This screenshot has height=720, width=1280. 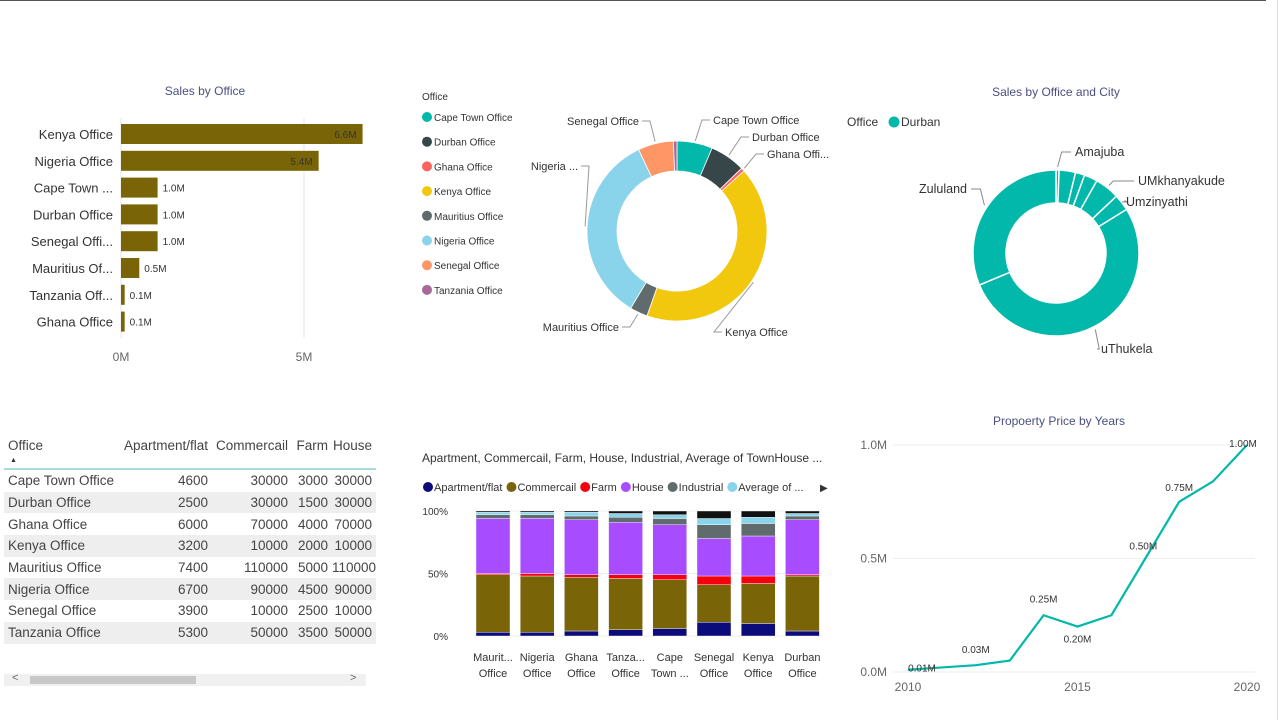 I want to click on sort-ascending-icon: ▲, so click(x=13, y=460).